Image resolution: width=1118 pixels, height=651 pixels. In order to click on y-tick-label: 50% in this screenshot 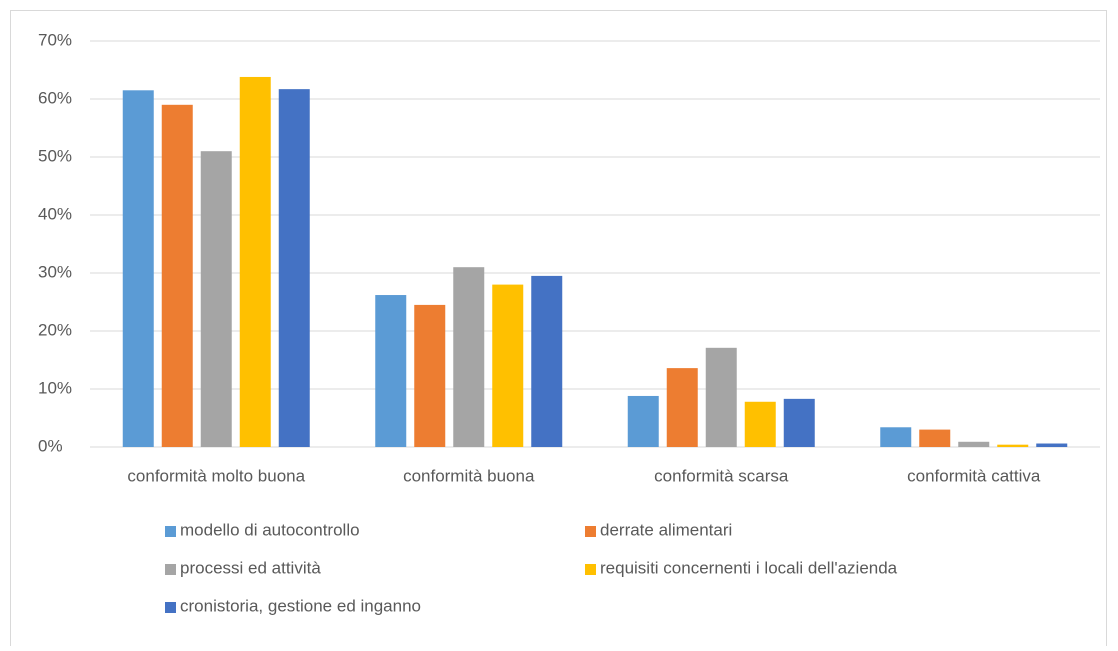, I will do `click(55, 155)`.